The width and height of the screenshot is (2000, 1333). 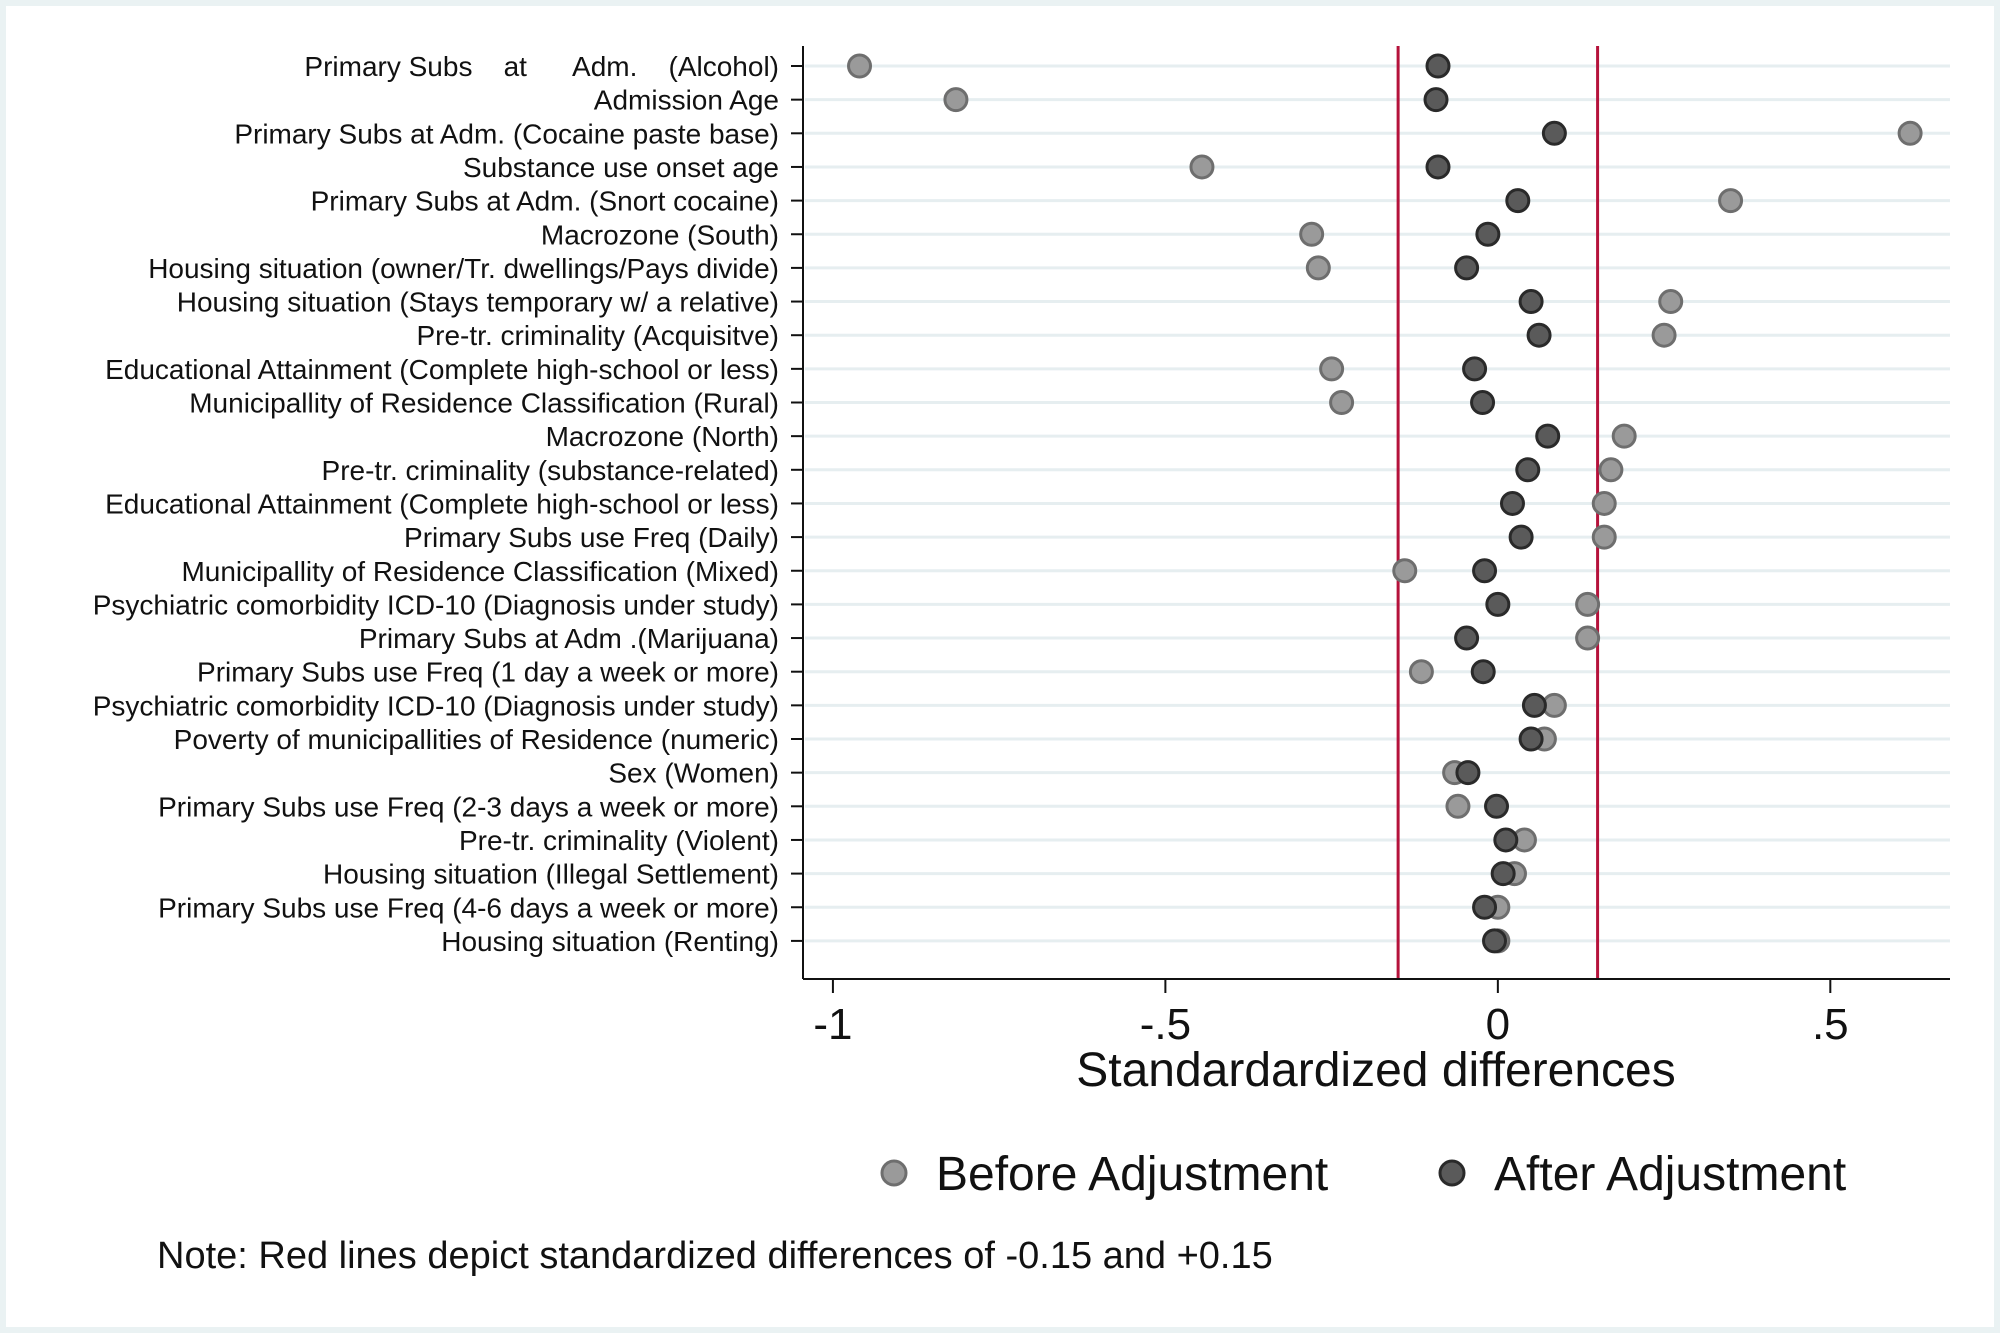 I want to click on x-tick-label: 0, so click(x=1498, y=1024).